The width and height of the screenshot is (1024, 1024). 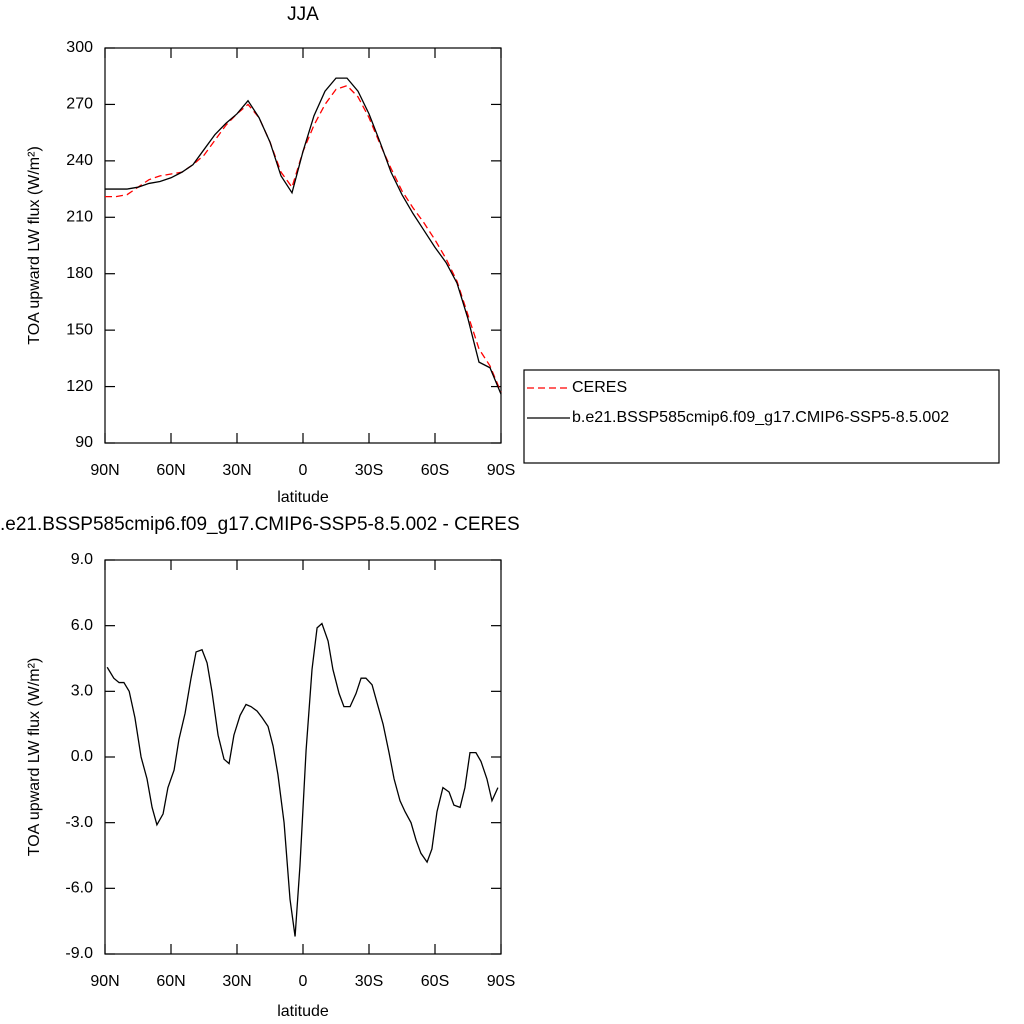 What do you see at coordinates (79, 822) in the screenshot?
I see `y-tick-label: -3.0` at bounding box center [79, 822].